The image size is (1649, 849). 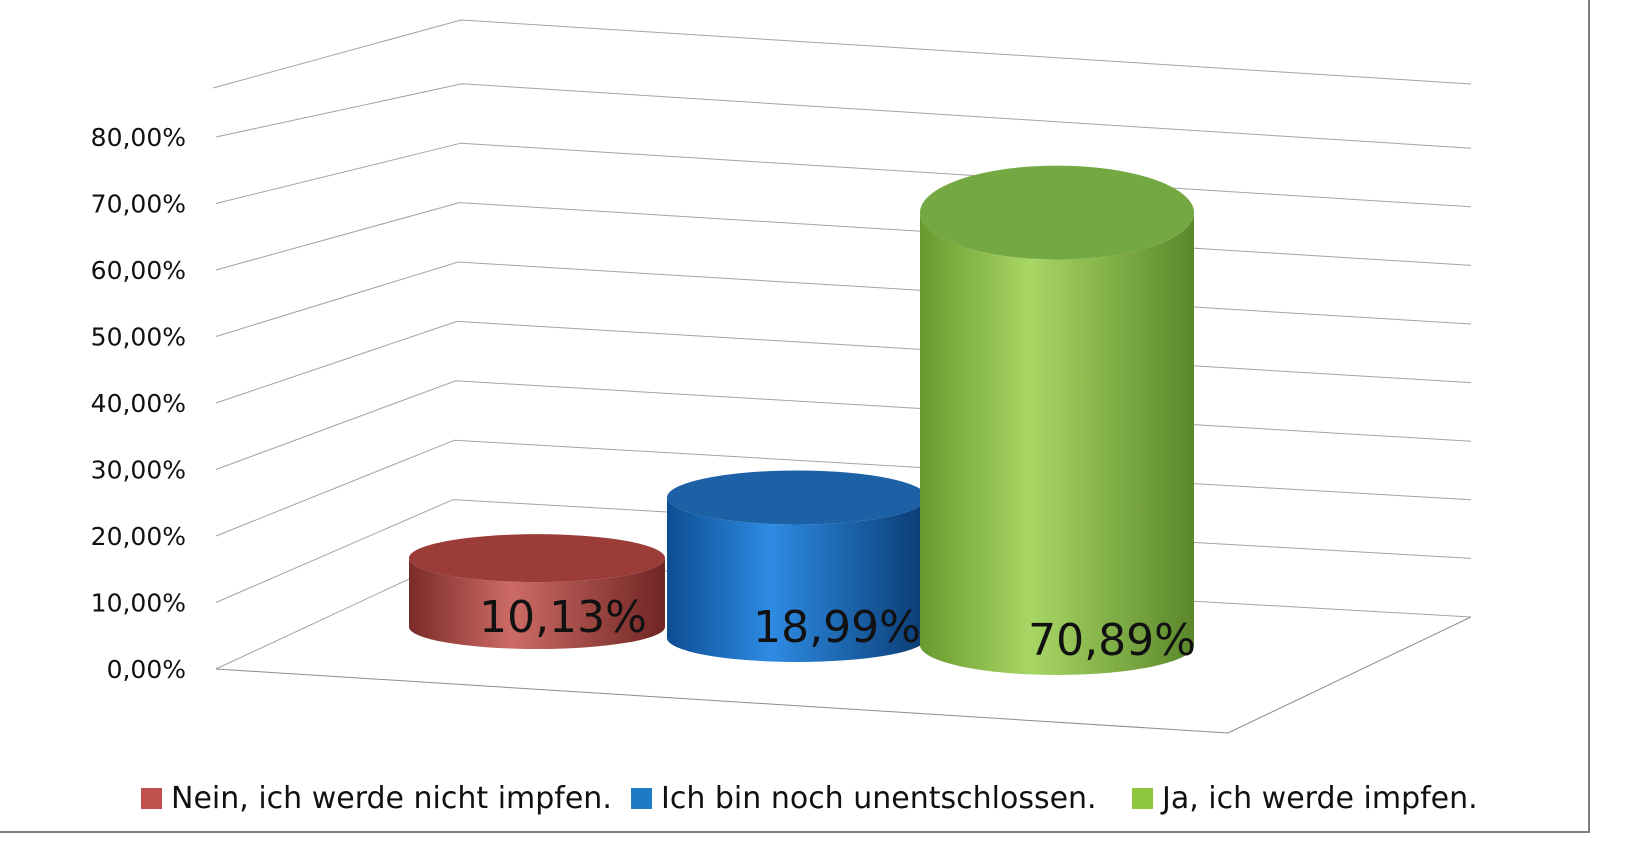 I want to click on legend-label: Ja, ich werde impfen., so click(x=1320, y=798).